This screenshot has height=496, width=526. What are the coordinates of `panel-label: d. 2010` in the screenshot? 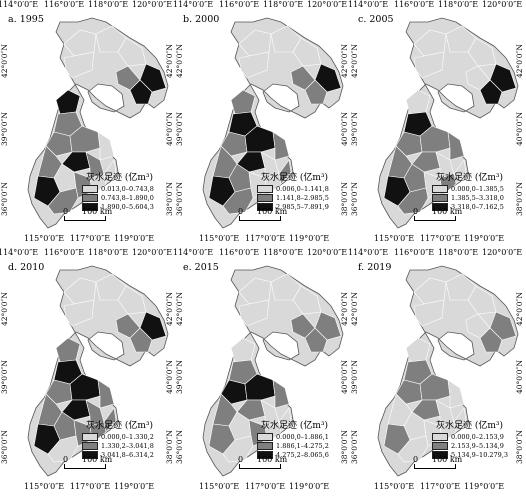 It's located at (26, 267).